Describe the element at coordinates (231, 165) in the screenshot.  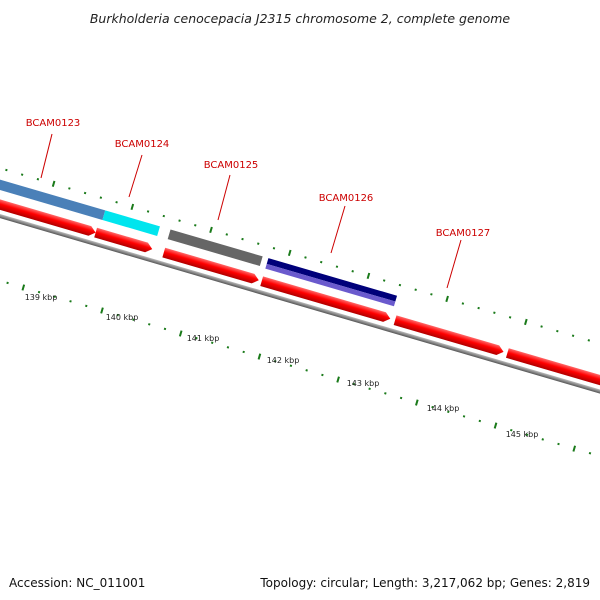
I see `gene-label-bcam0125: BCAM0125` at that location.